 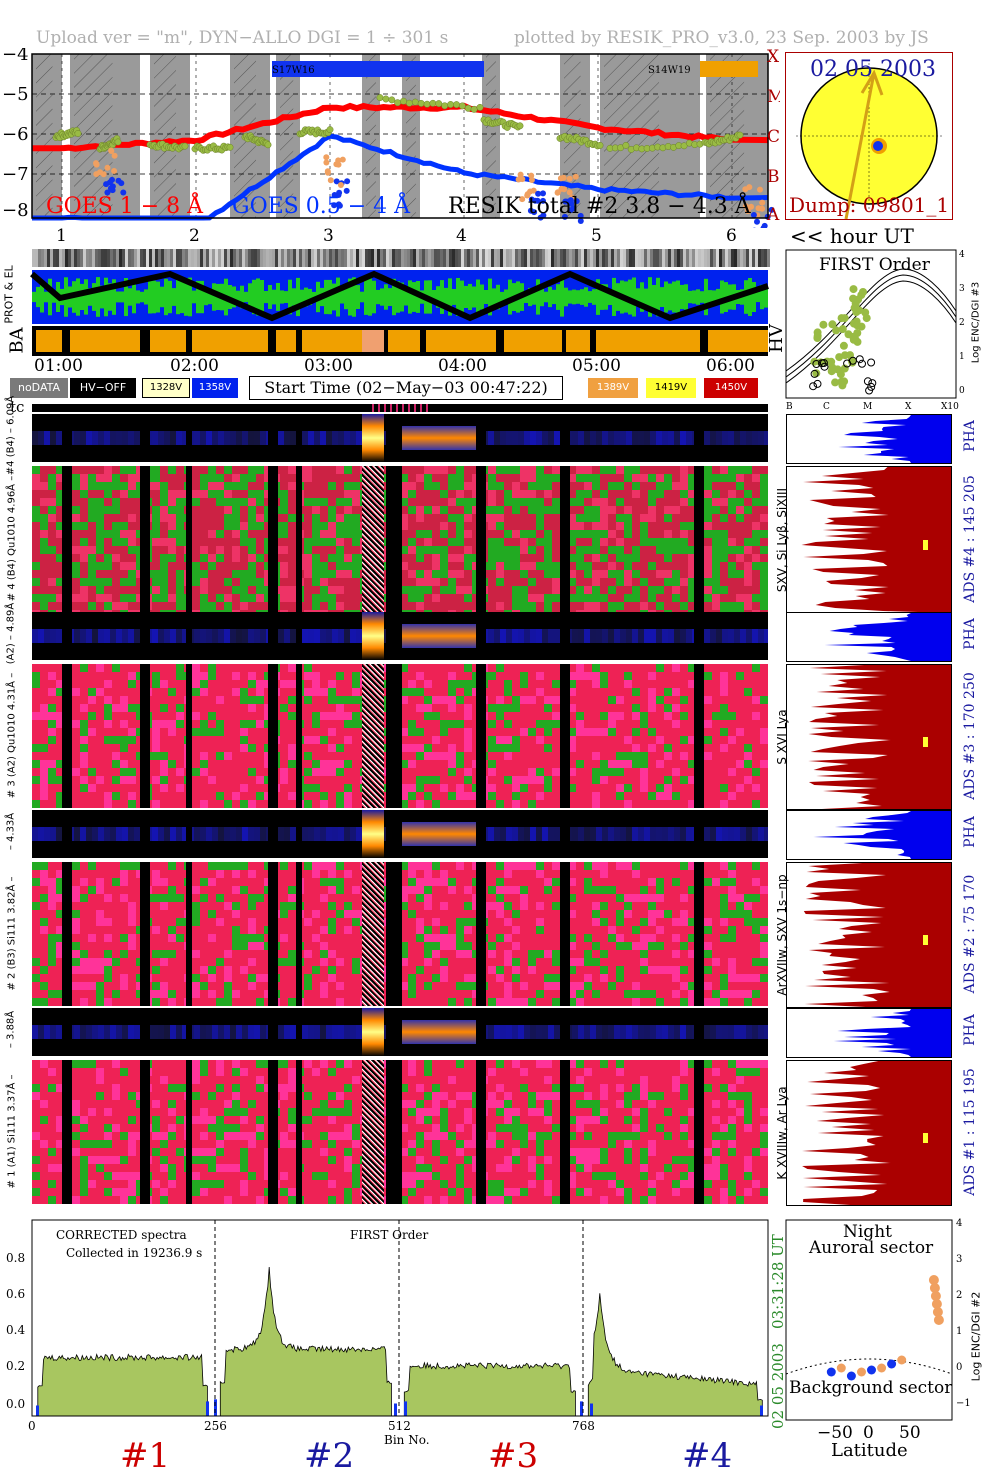 I want to click on lat-ytick-1: 1, so click(x=959, y=1331).